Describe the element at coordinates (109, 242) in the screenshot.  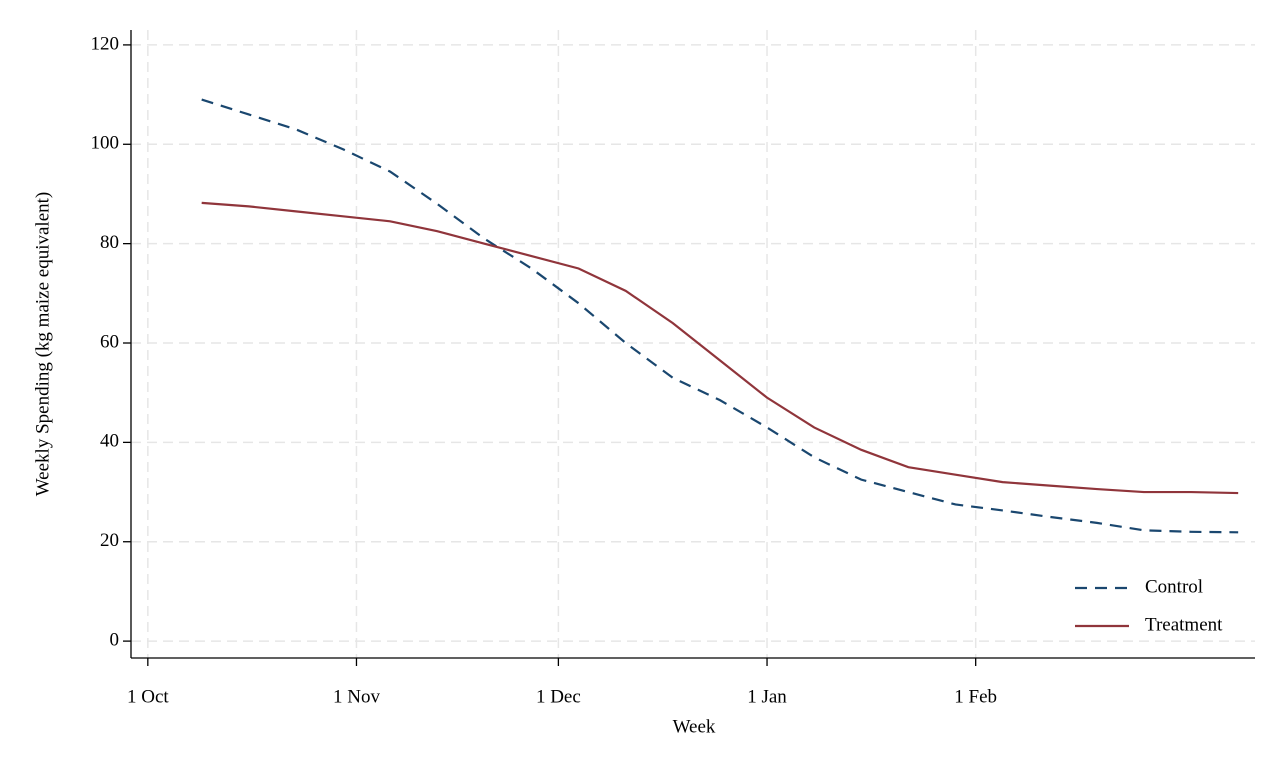
I see `y-tick-label: 80` at that location.